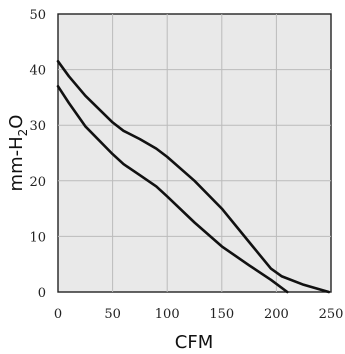 Image resolution: width=345 pixels, height=354 pixels. Describe the element at coordinates (23, 133) in the screenshot. I see `y-axis-title-subscript: 2` at that location.